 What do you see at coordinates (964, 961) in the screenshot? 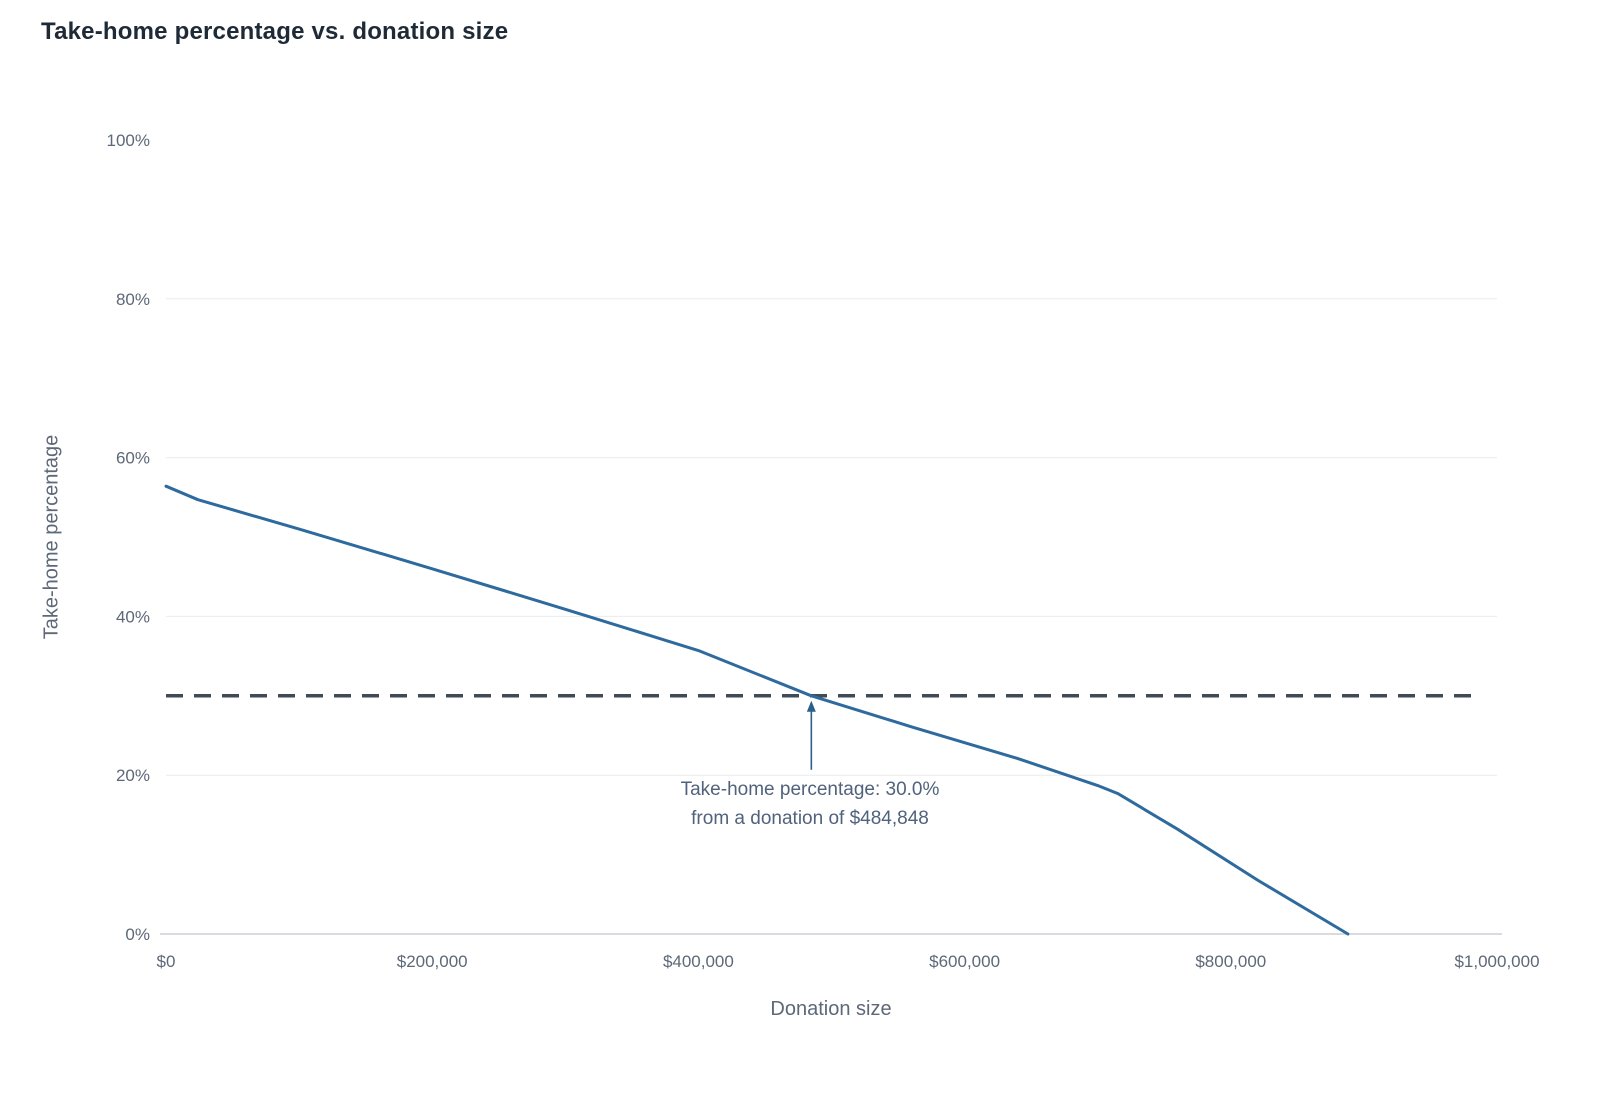
I see `x-tick-label: $600,000` at bounding box center [964, 961].